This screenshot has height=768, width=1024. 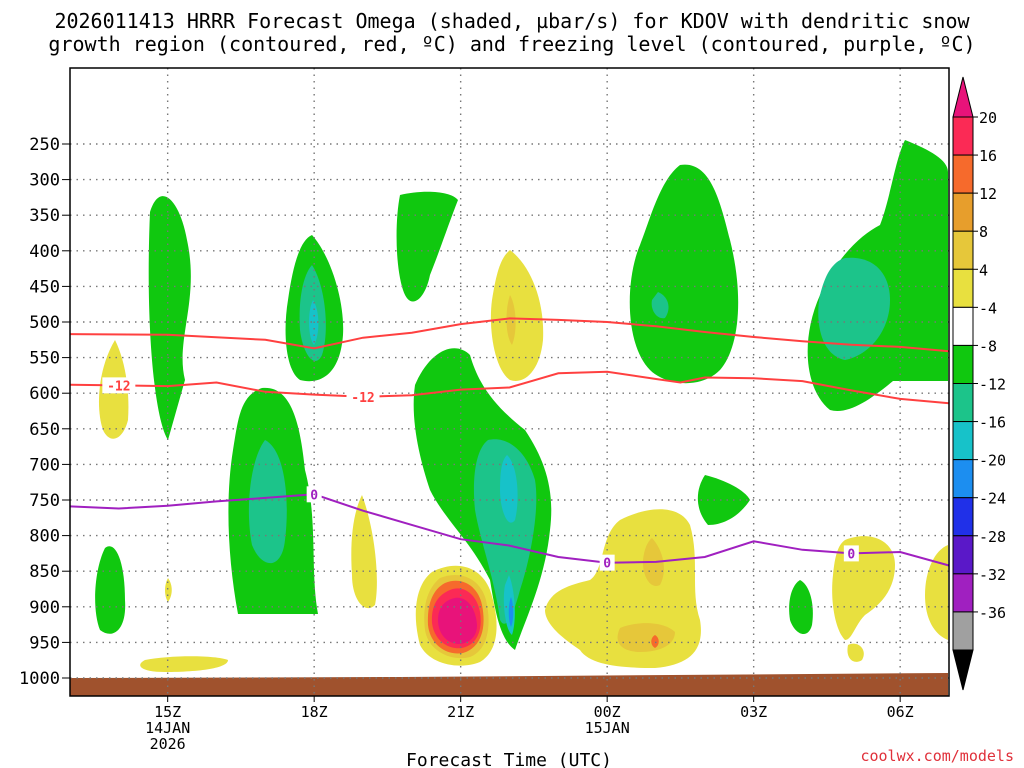 I want to click on colorbar-label: -36, so click(x=992, y=613).